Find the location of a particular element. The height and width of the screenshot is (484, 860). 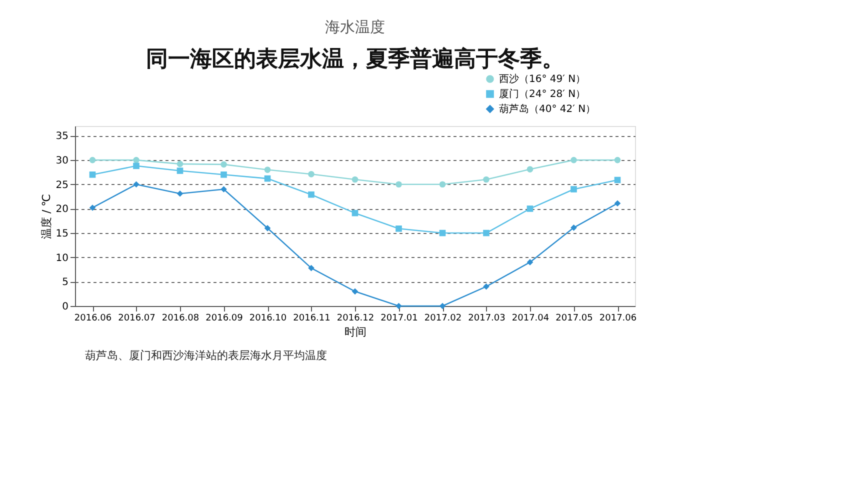

chart-title: 海水温度 is located at coordinates (355, 27).